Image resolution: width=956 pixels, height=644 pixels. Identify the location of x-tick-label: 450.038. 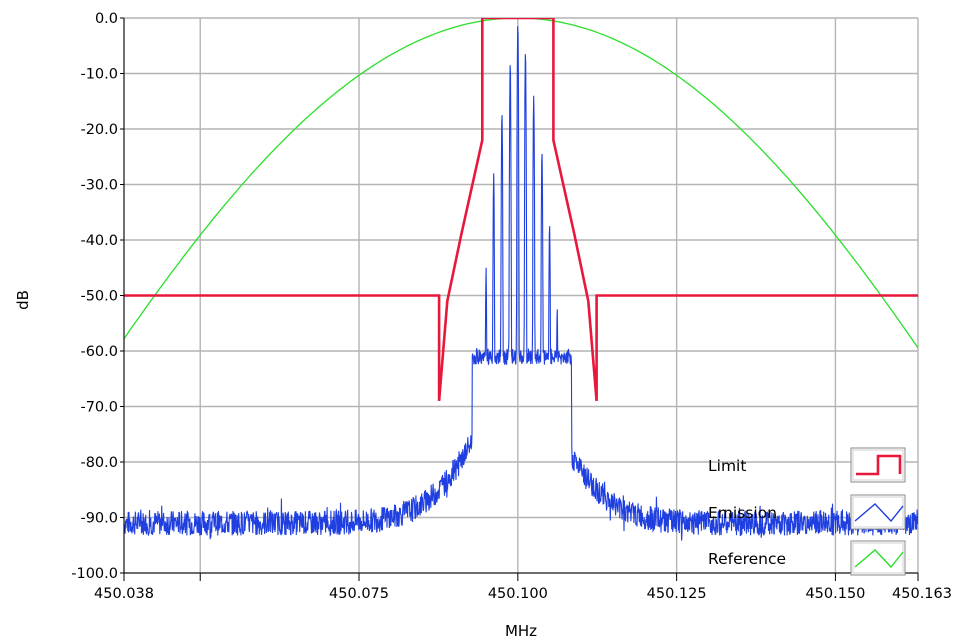
(124, 594).